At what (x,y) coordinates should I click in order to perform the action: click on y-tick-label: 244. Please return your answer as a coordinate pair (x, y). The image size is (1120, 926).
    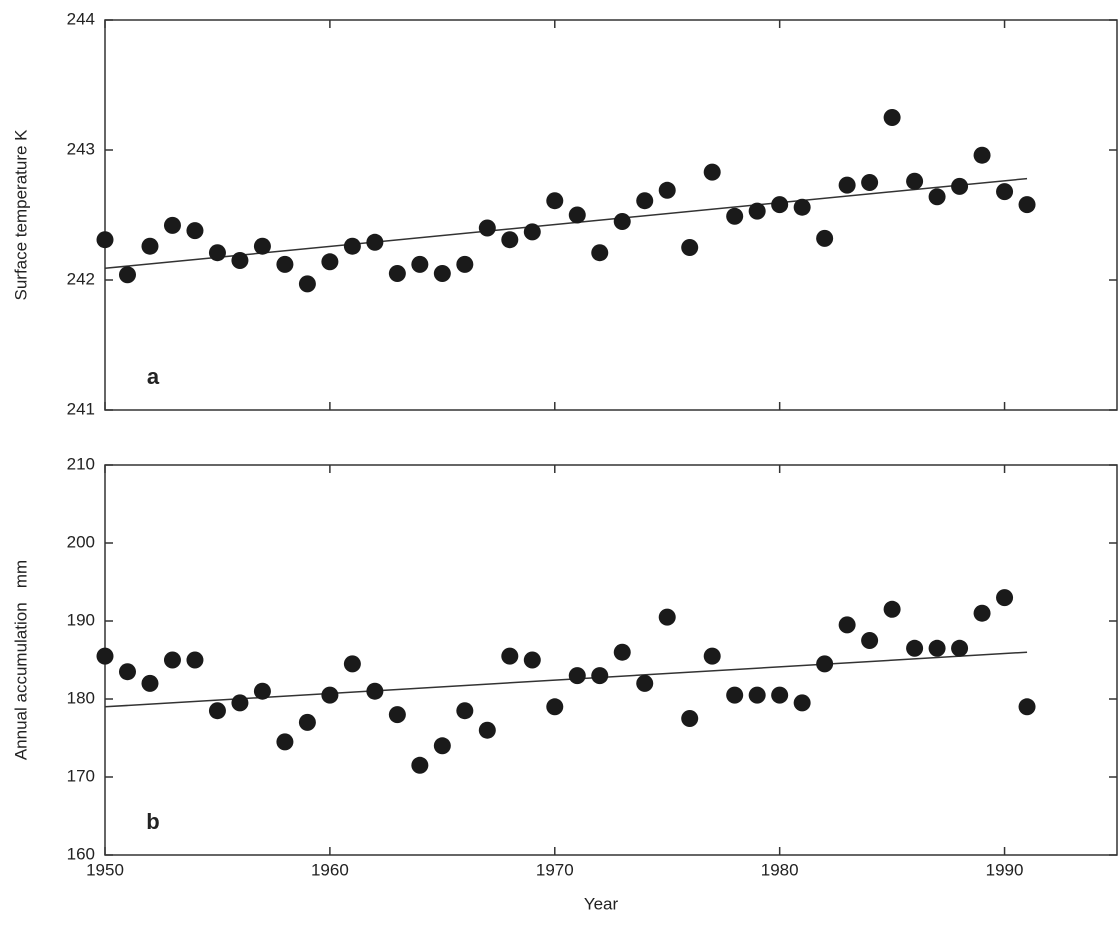
    Looking at the image, I should click on (81, 18).